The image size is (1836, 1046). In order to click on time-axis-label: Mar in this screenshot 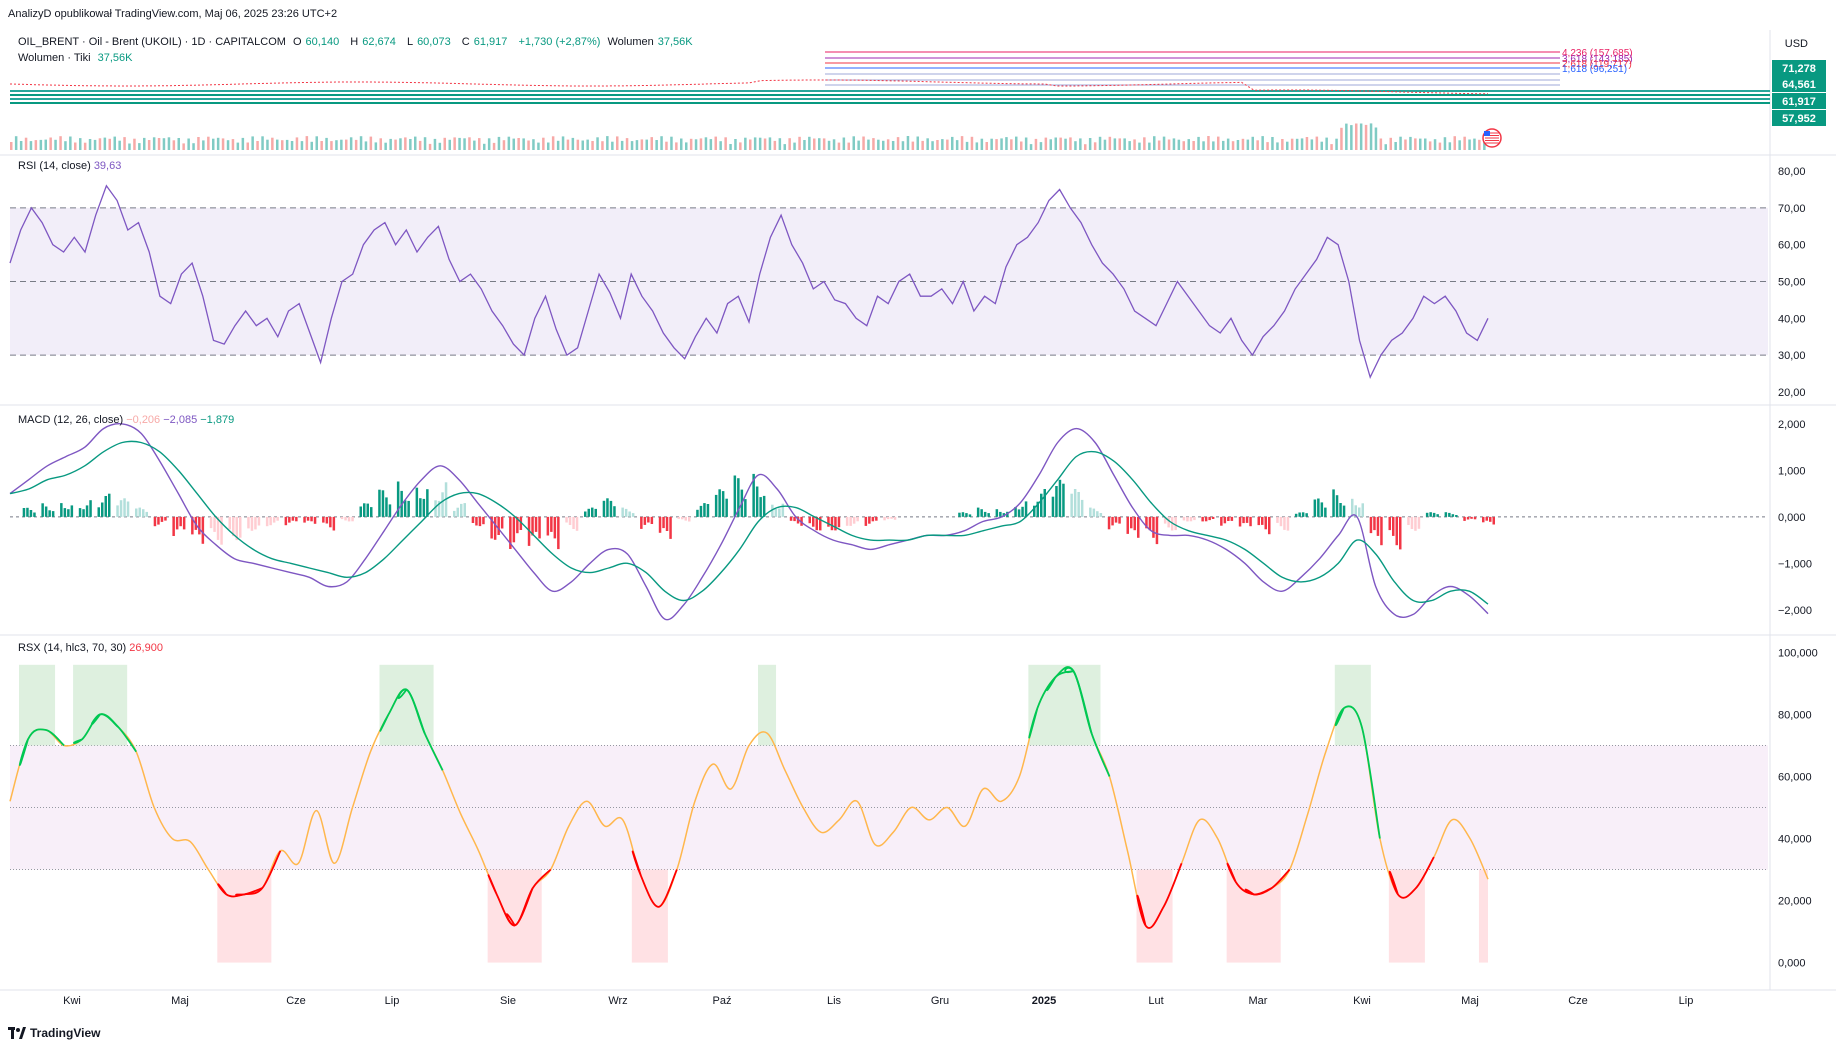, I will do `click(1258, 1001)`.